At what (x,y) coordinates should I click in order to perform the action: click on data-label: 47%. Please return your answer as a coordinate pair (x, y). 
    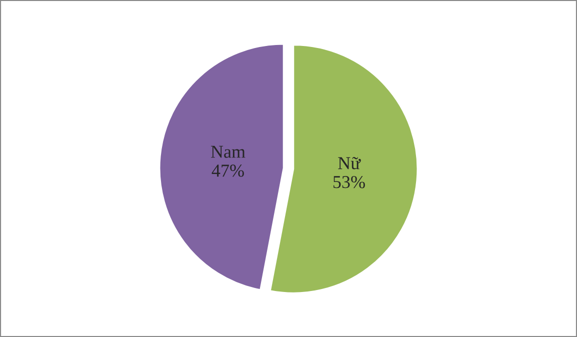
    Looking at the image, I should click on (228, 170).